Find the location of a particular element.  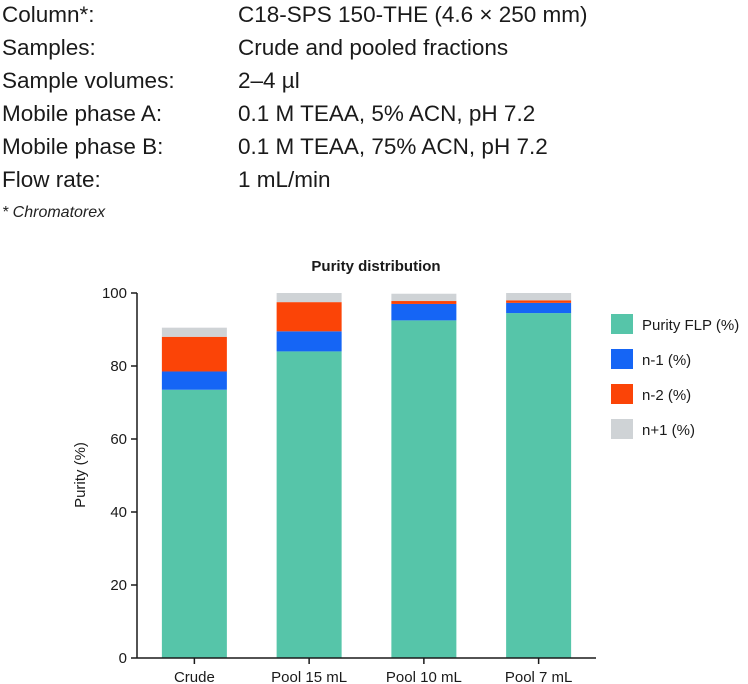

legend-label: Purity FLP (%) is located at coordinates (690, 325).